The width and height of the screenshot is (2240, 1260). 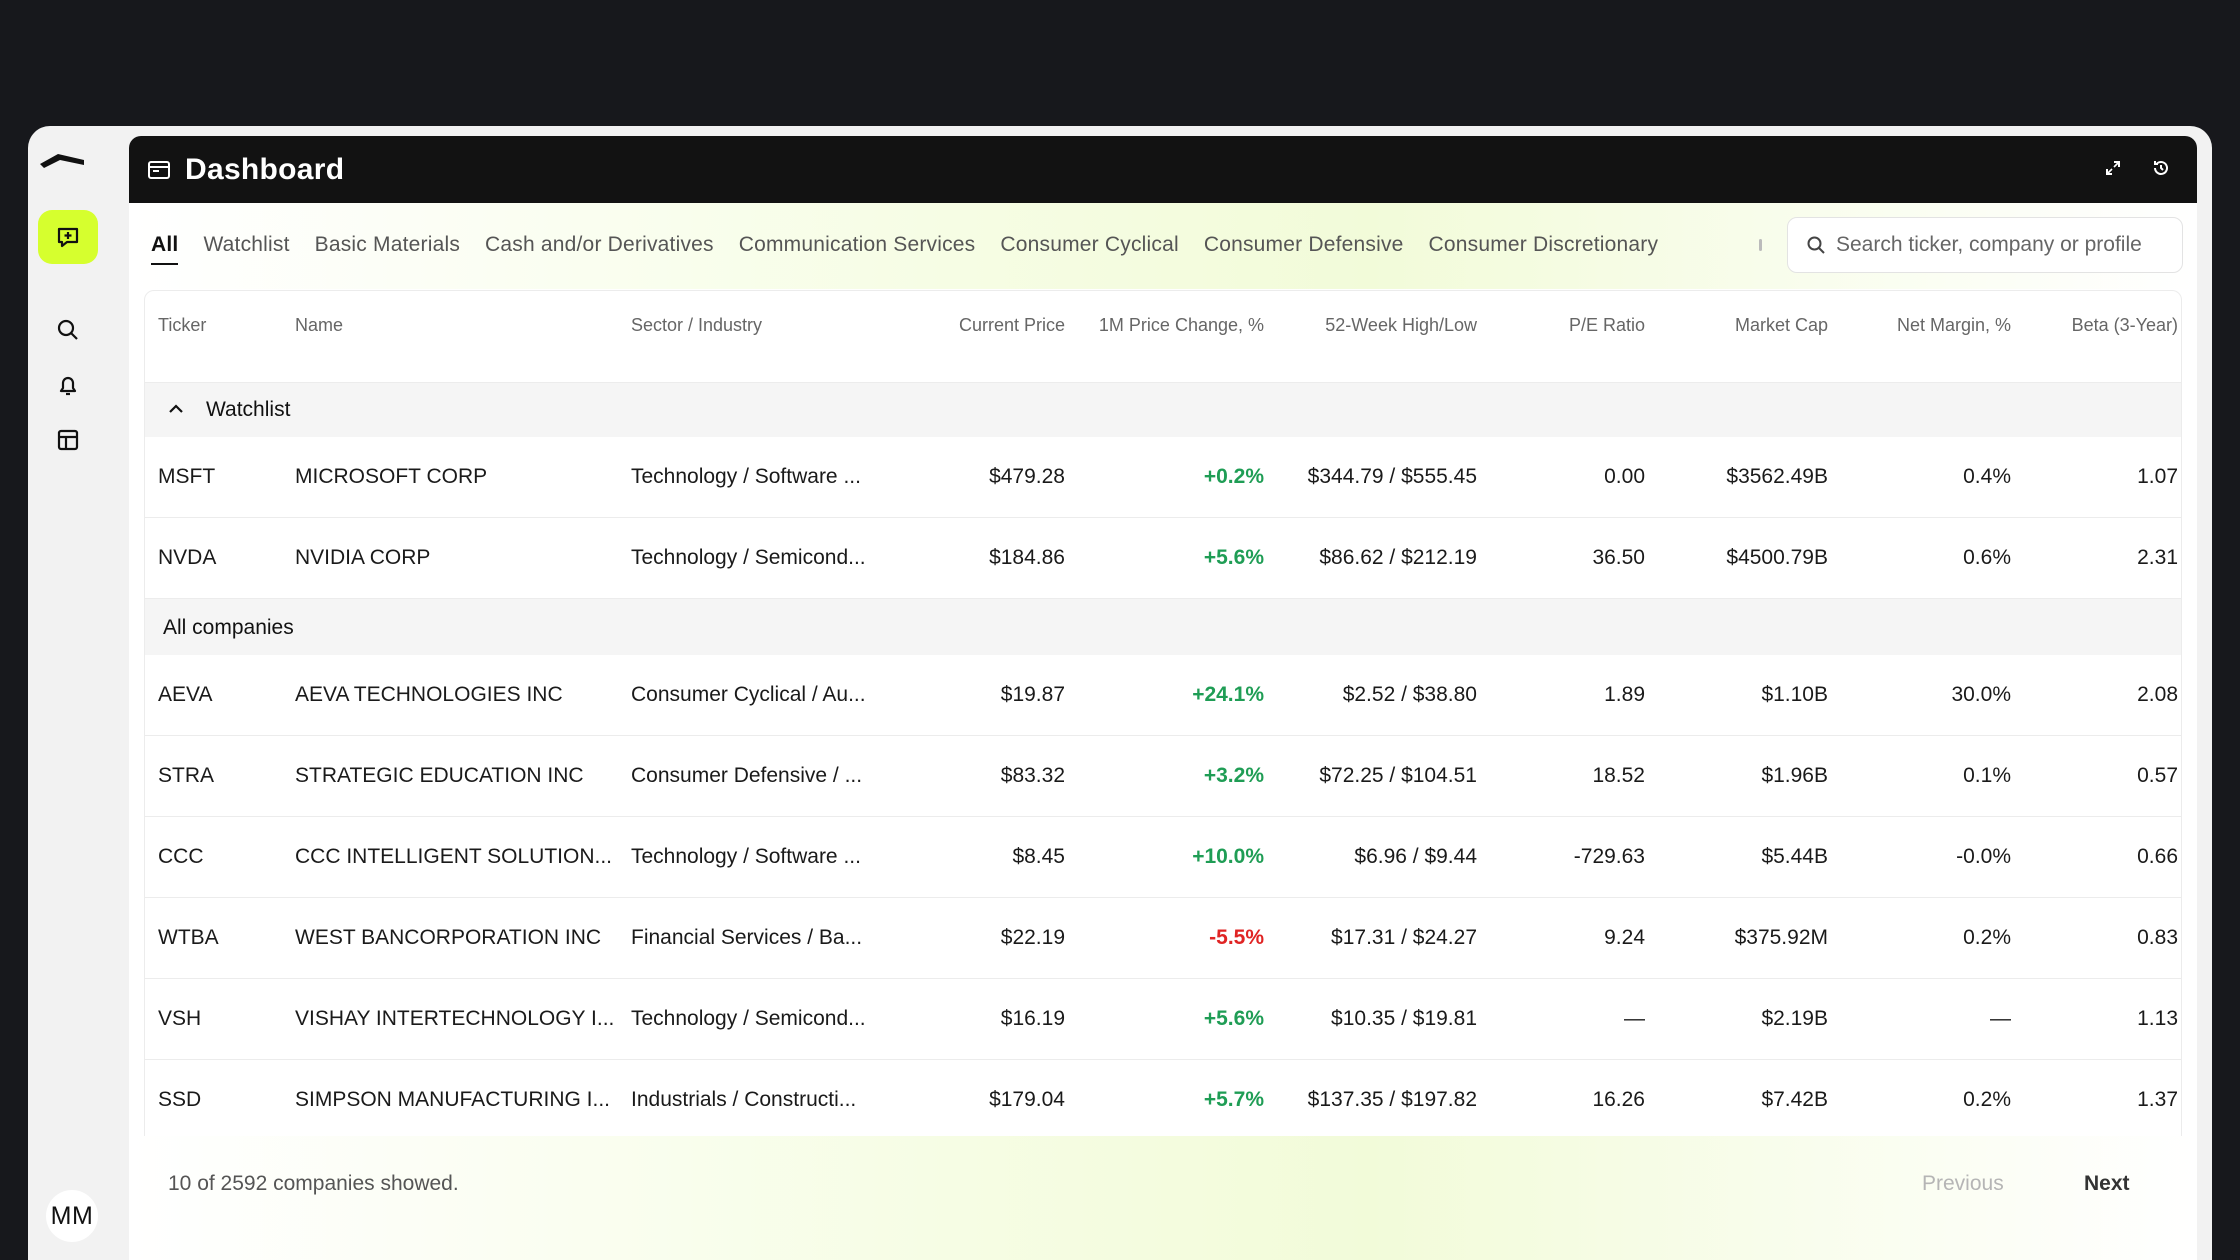 I want to click on table-icon, so click(x=68, y=440).